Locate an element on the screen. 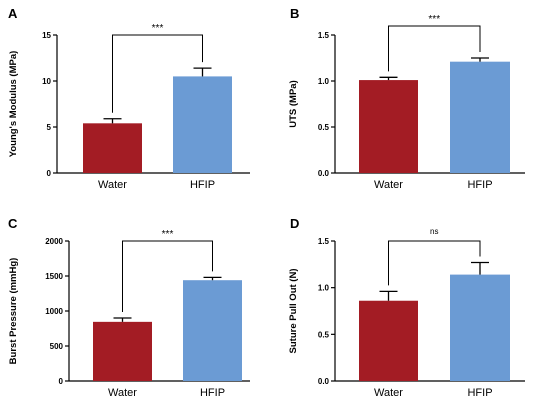 The width and height of the screenshot is (554, 402). y-axis-title: UTS (MPa) is located at coordinates (293, 104).